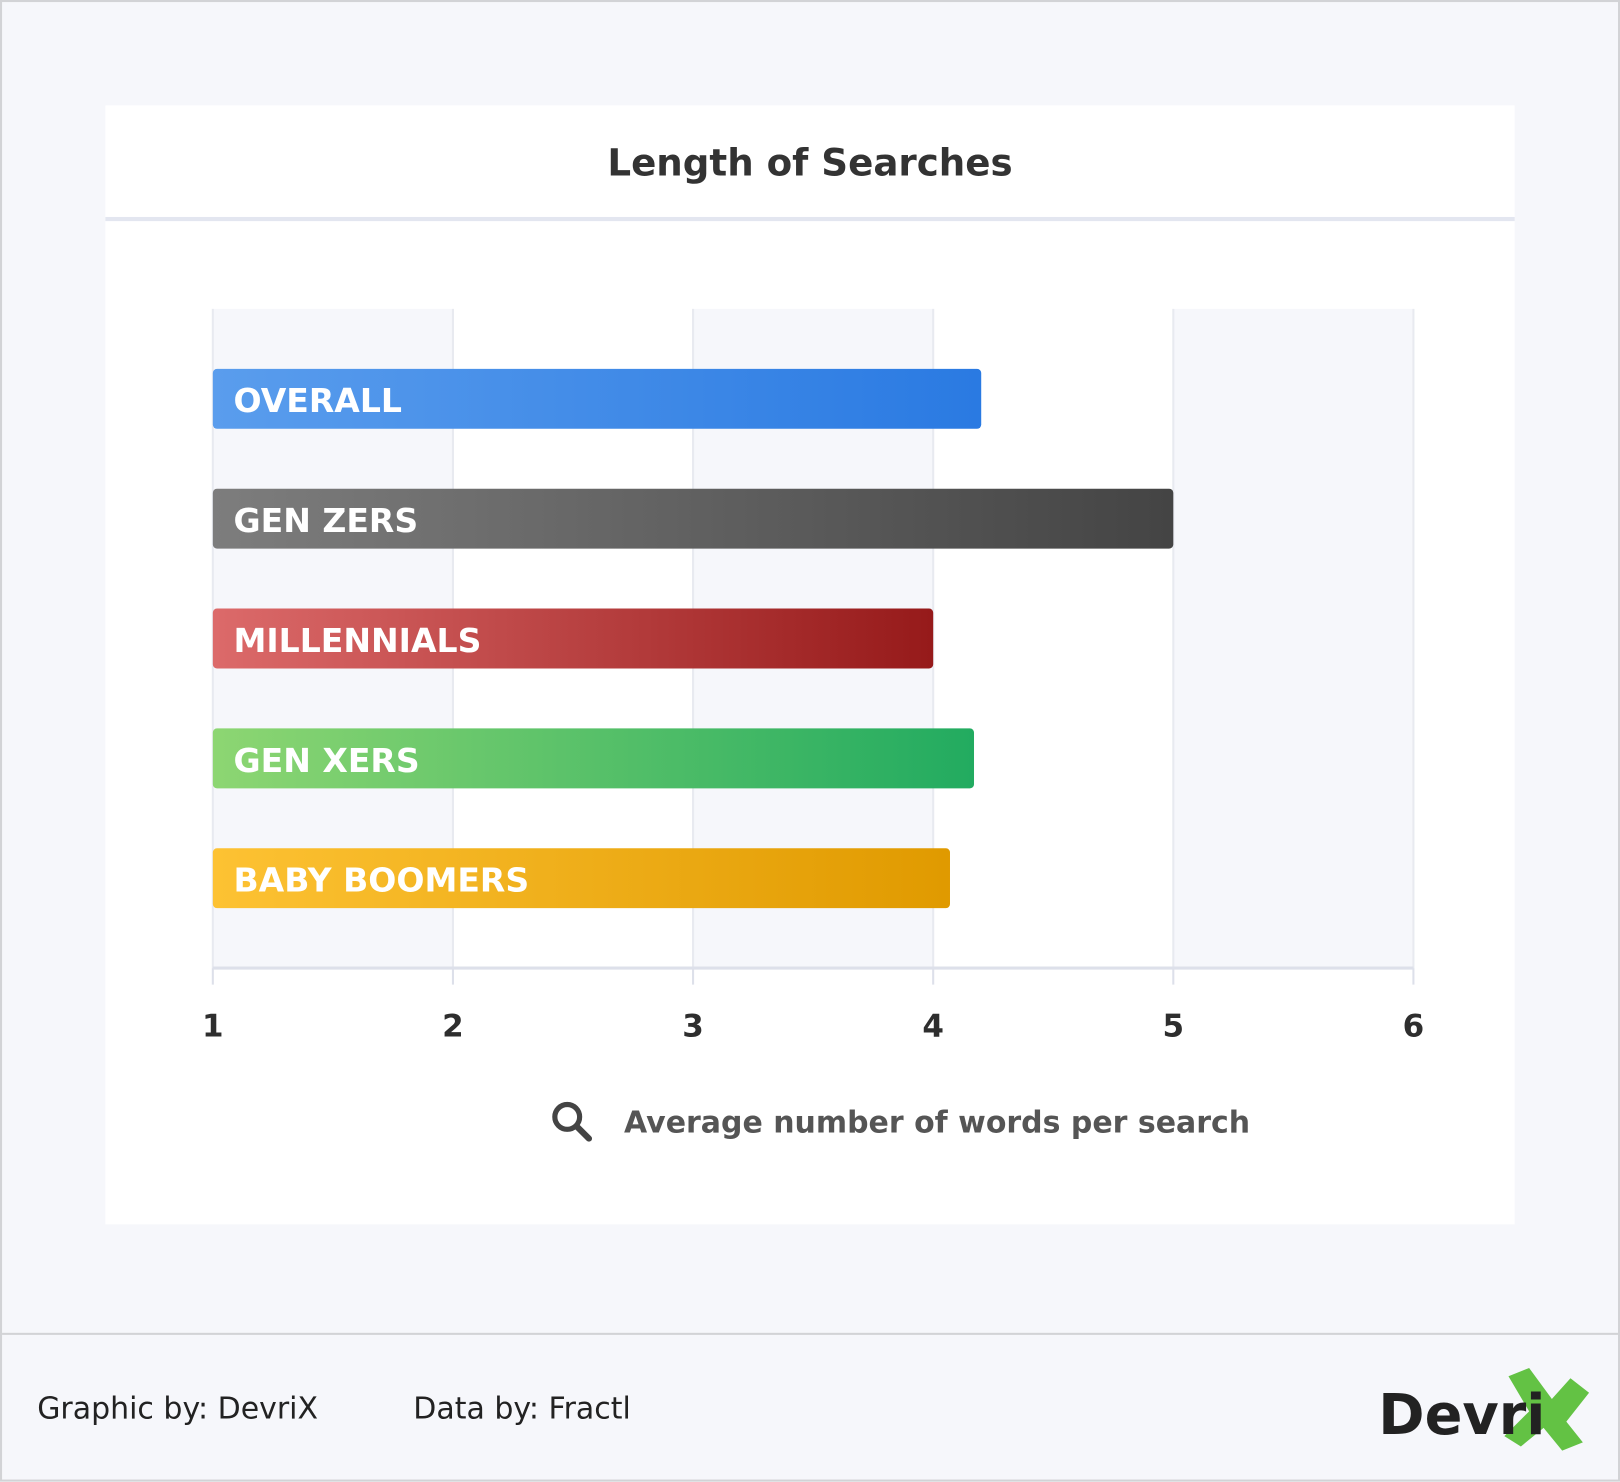  Describe the element at coordinates (213, 1026) in the screenshot. I see `x-tick-label: 1` at that location.